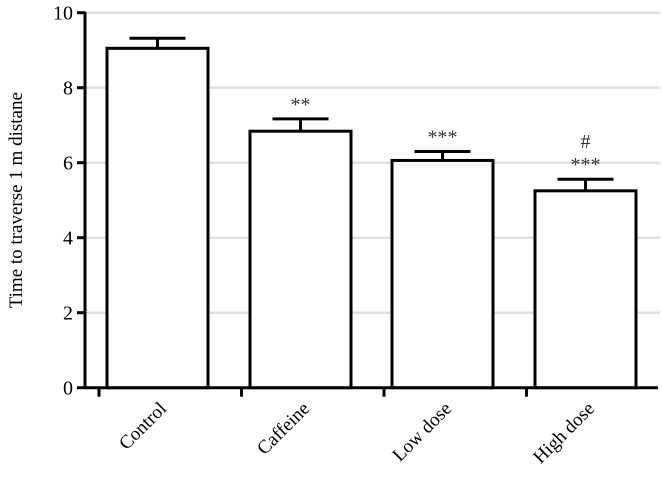 This screenshot has height=492, width=662. What do you see at coordinates (283, 428) in the screenshot?
I see `x-tick-label: Caffeine` at bounding box center [283, 428].